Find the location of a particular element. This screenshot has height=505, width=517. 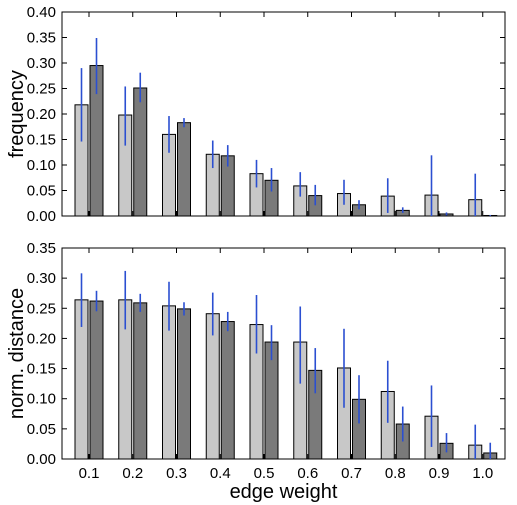

x-tick-label: 0.8 is located at coordinates (395, 473).